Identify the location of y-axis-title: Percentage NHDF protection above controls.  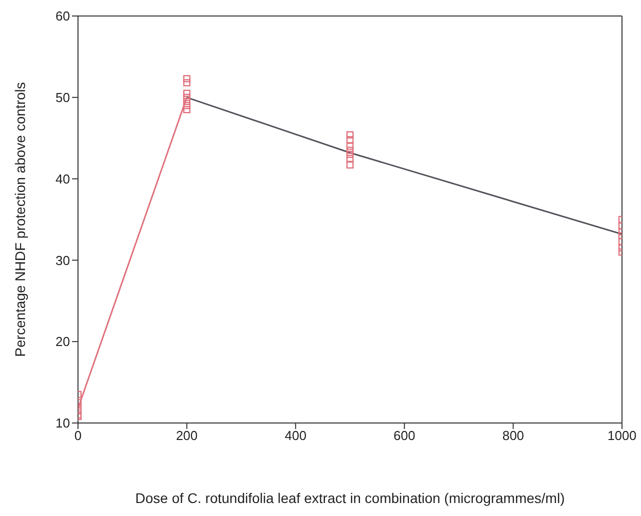
(20, 219).